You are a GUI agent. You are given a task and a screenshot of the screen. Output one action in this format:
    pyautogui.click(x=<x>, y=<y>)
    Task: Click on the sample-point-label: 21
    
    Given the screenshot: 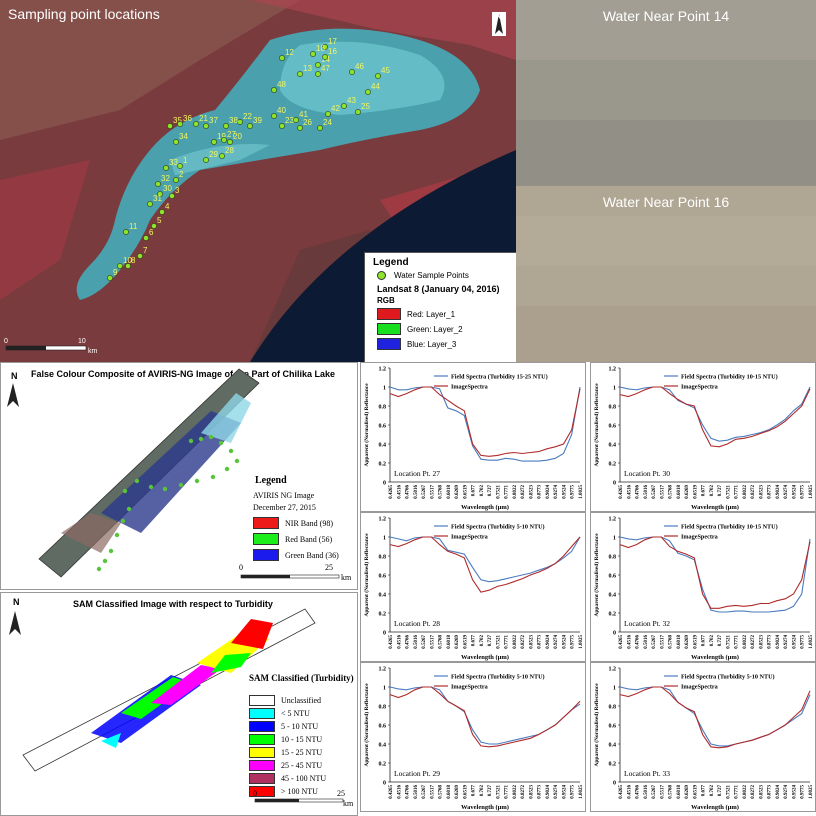 What is the action you would take?
    pyautogui.click(x=203, y=118)
    